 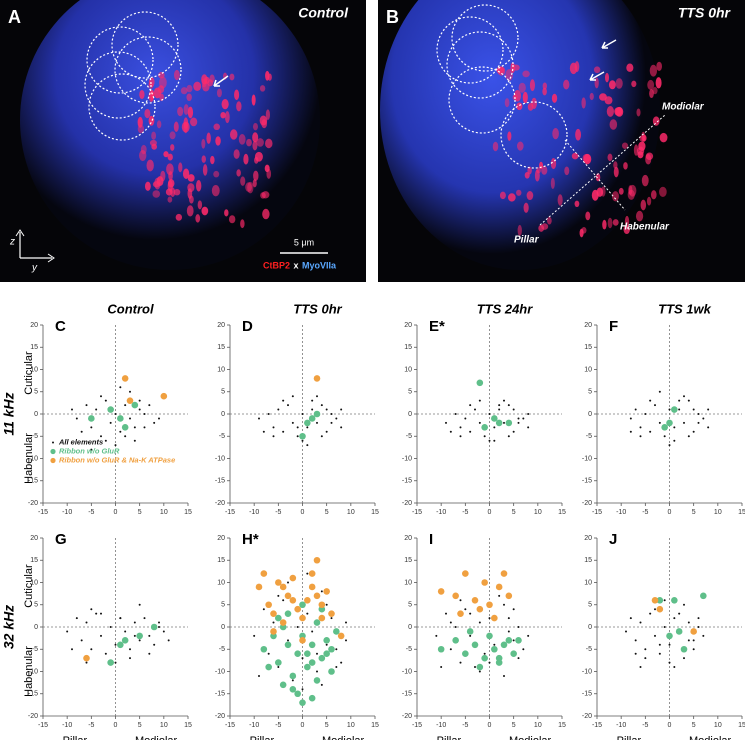 What do you see at coordinates (33, 503) in the screenshot?
I see `y-tick-label: -20` at bounding box center [33, 503].